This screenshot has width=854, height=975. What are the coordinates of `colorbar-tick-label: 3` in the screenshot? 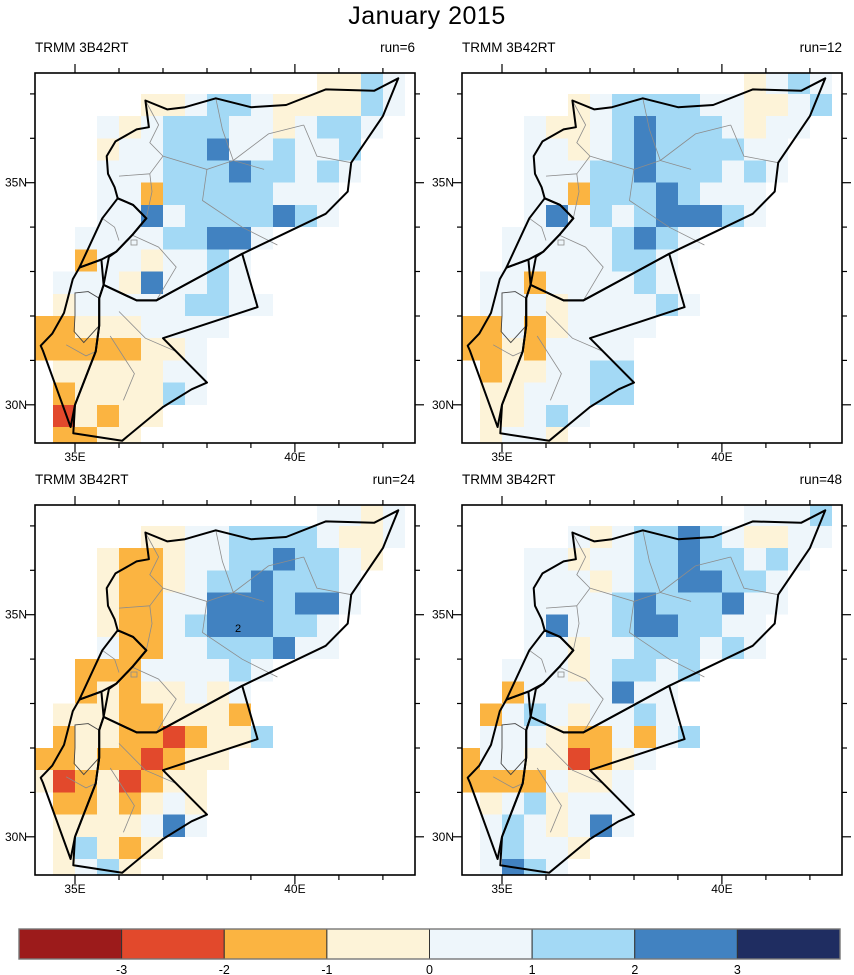 It's located at (737, 969).